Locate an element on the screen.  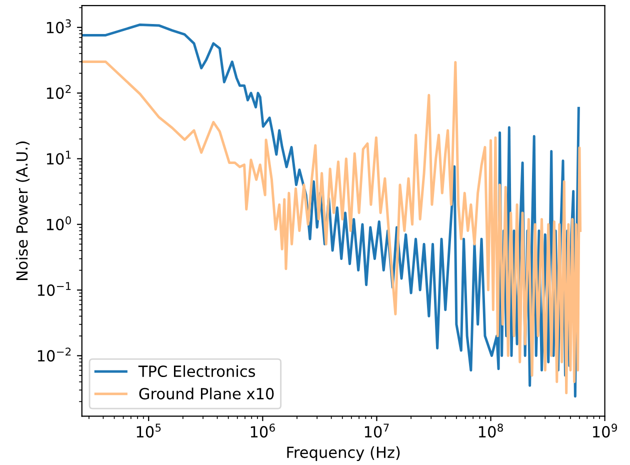
x-tick-label: 10$^{5}$ is located at coordinates (148, 431).